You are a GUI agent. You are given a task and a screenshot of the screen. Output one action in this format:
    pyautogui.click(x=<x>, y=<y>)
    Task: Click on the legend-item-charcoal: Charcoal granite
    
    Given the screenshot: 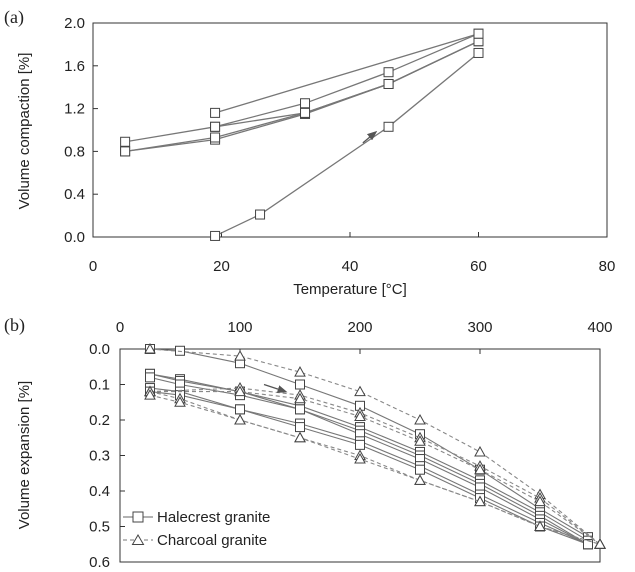 What is the action you would take?
    pyautogui.click(x=195, y=540)
    